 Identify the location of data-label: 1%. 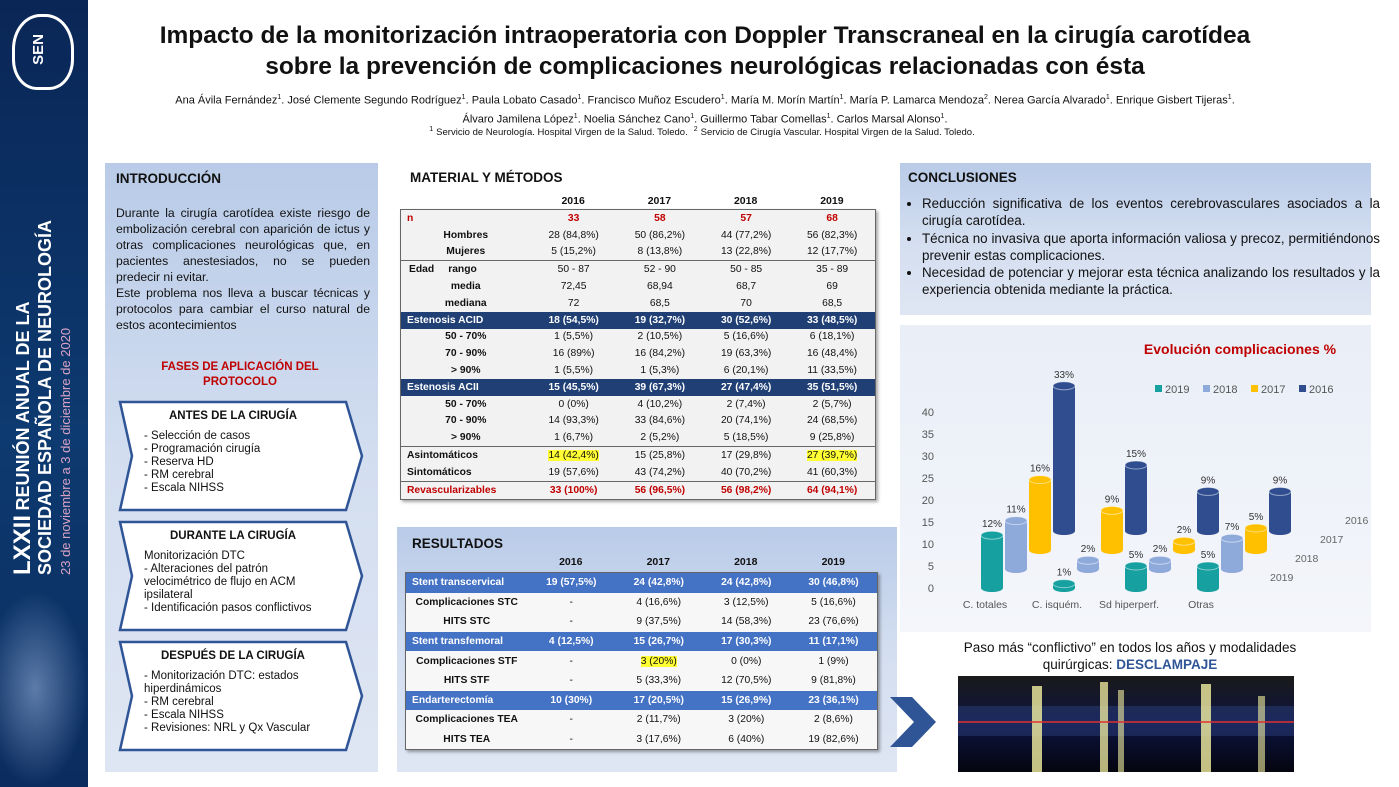
(1064, 573).